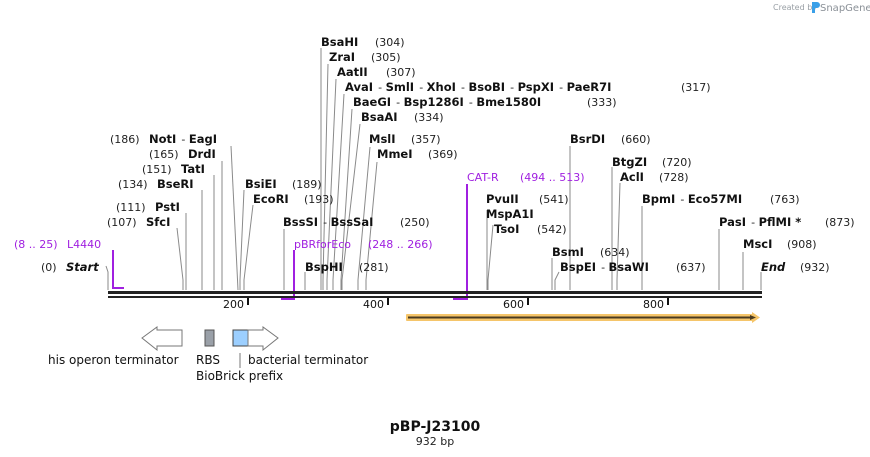  I want to click on snapgene-credit: Created by SnapGene, so click(821, 8).